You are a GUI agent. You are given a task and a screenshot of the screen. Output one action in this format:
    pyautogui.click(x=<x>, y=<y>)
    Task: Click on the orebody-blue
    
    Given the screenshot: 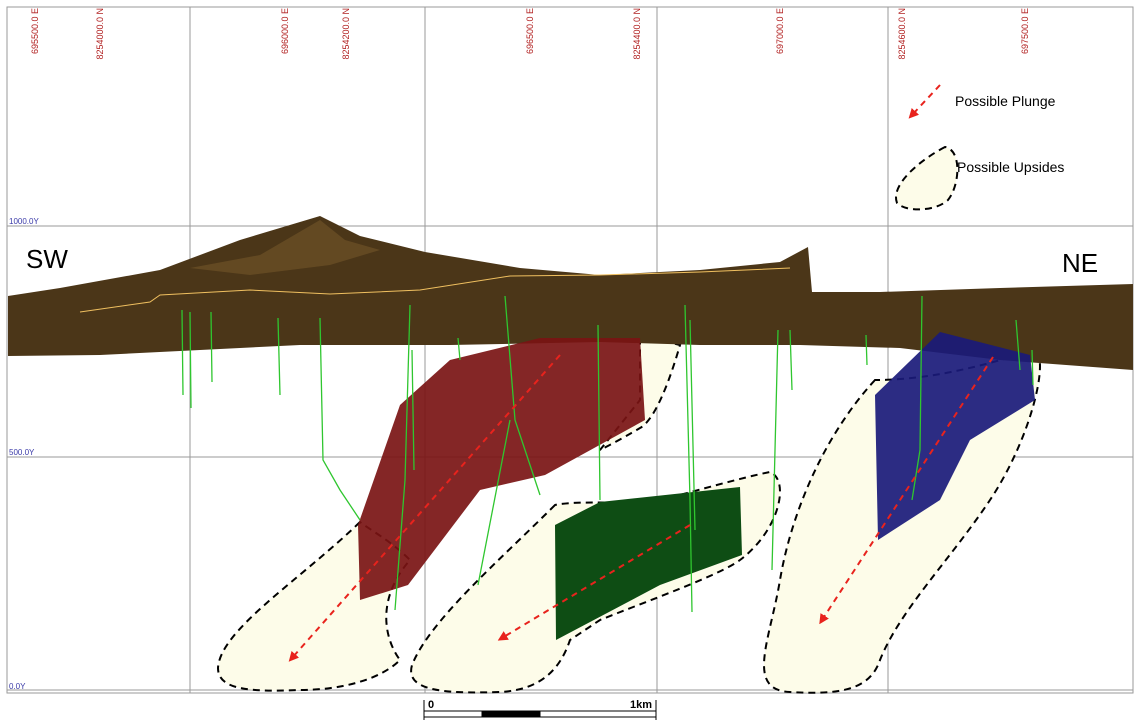 What is the action you would take?
    pyautogui.click(x=955, y=436)
    